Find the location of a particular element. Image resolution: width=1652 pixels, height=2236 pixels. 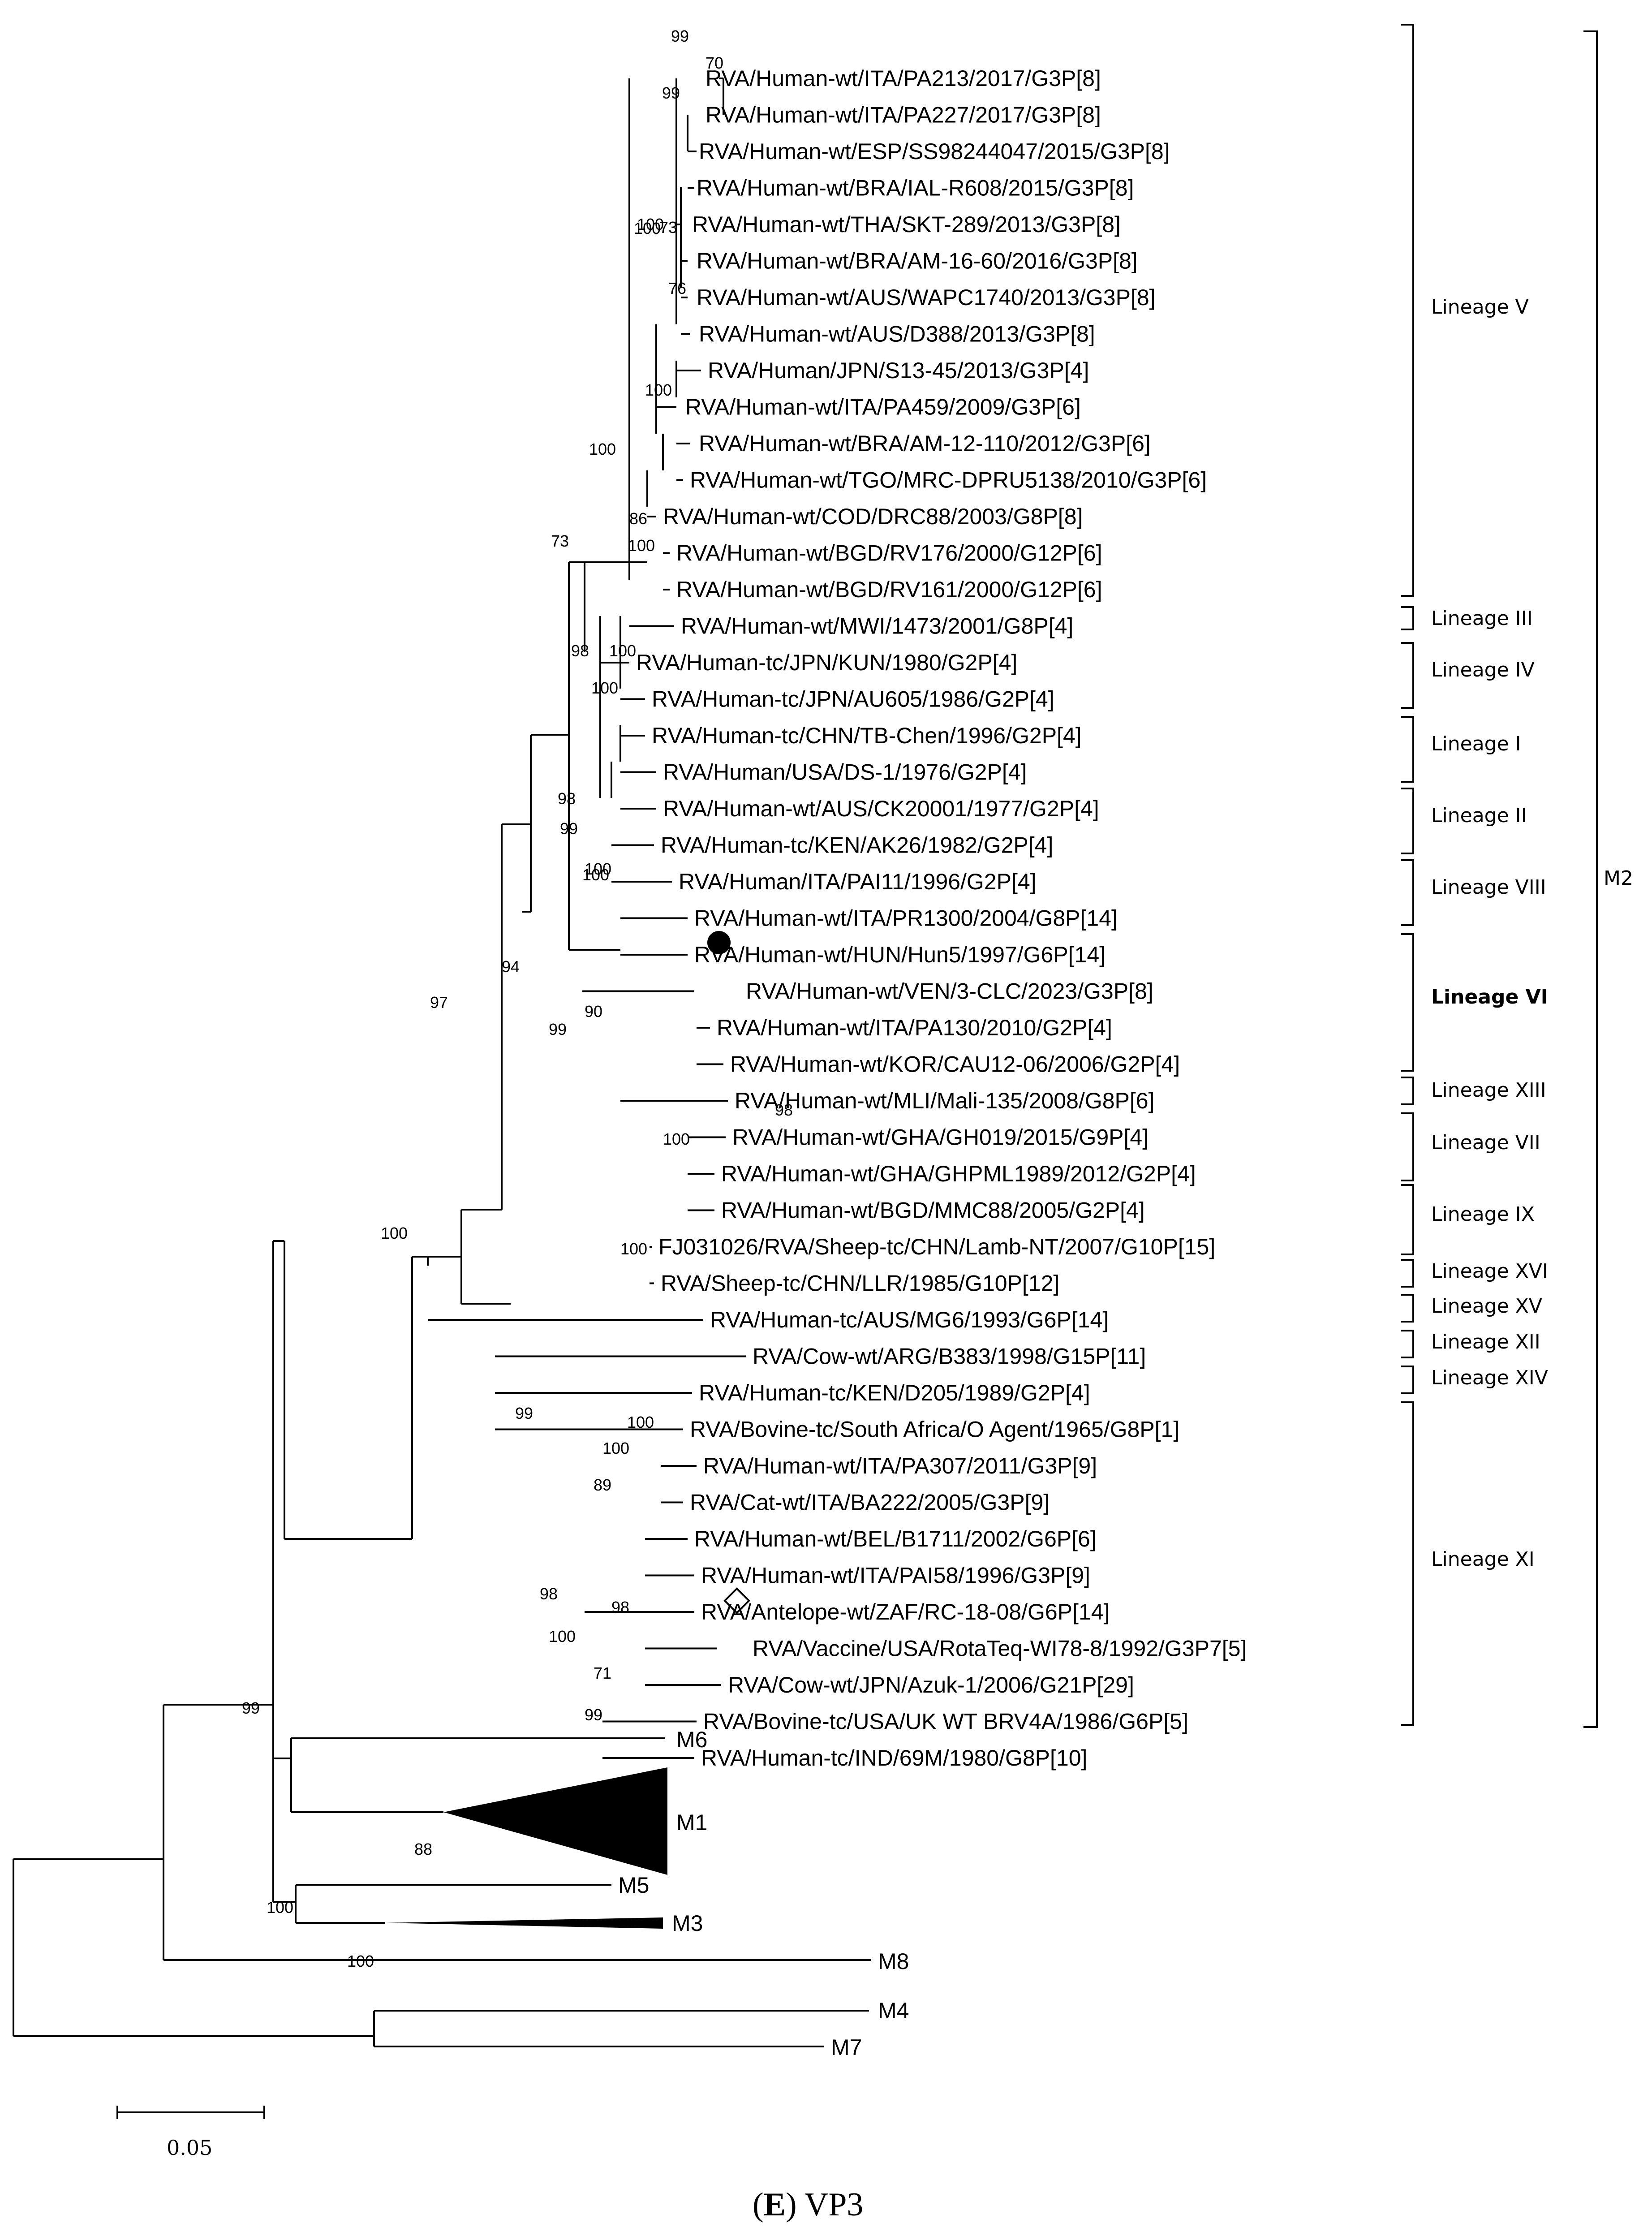

taxon-label: RVA/Human-tc/JPN/KUN/1980/G2P[4] is located at coordinates (827, 663).